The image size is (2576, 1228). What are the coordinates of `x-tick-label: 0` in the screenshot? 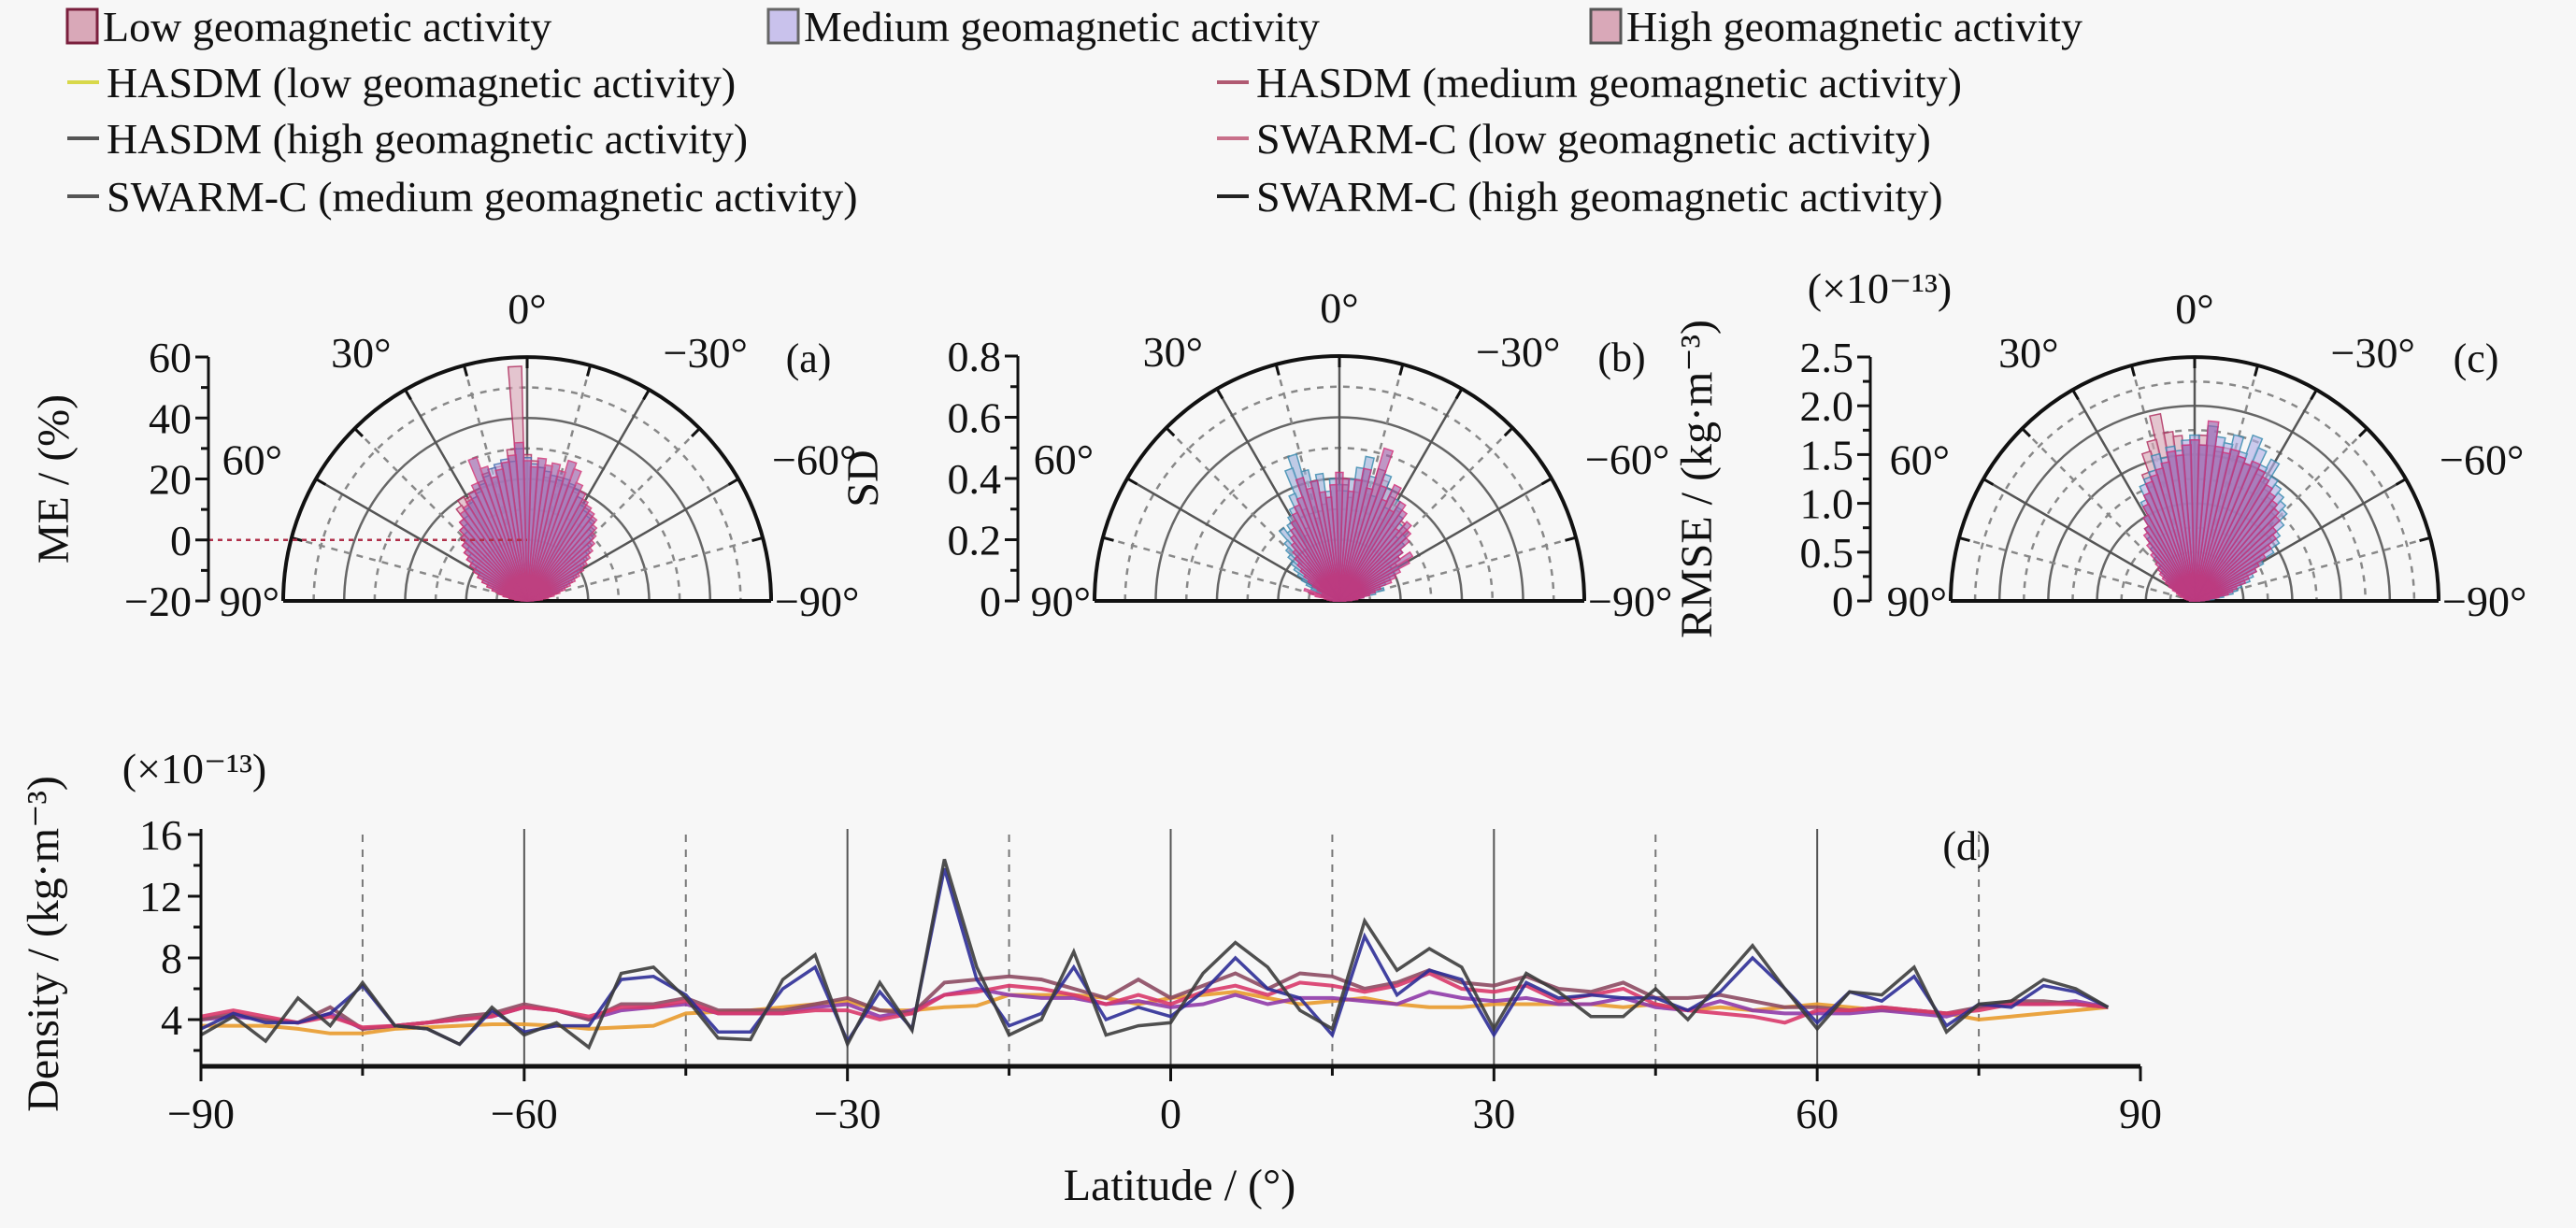 It's located at (1170, 1113).